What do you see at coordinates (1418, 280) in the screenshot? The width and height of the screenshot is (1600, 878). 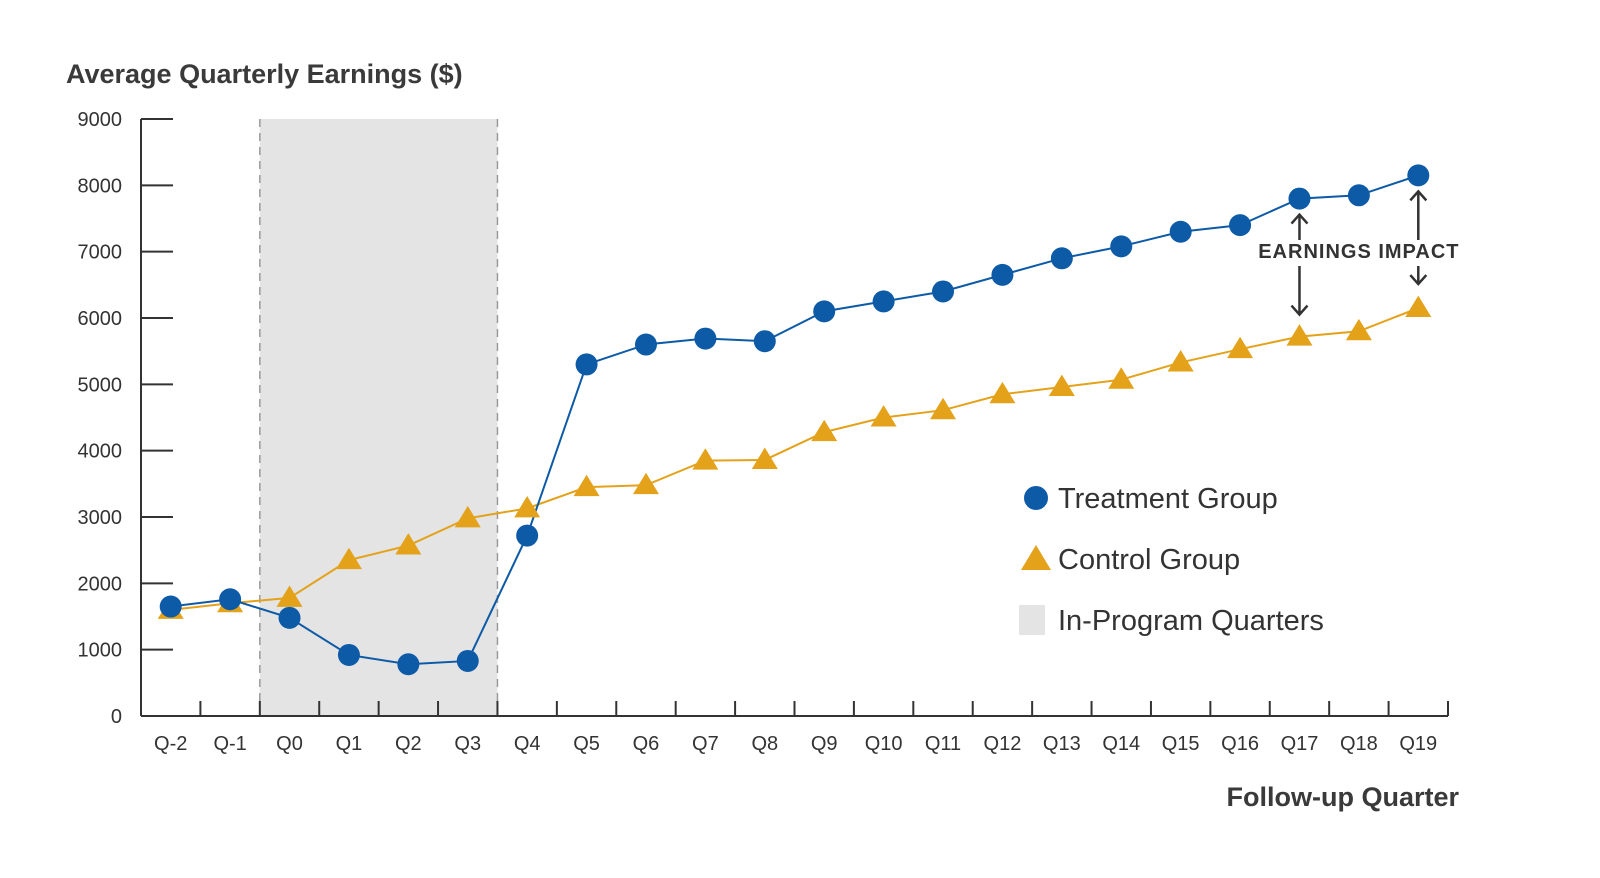 I see `impact-arrow-down-right-head` at bounding box center [1418, 280].